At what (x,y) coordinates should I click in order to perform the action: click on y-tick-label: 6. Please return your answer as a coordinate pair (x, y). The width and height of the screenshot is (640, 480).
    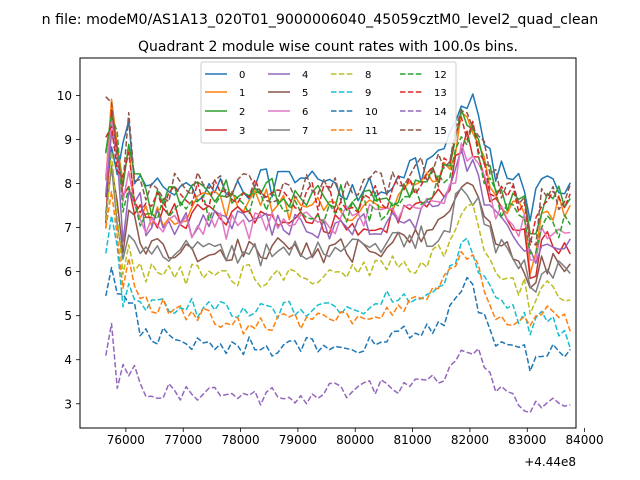
    Looking at the image, I should click on (68, 272).